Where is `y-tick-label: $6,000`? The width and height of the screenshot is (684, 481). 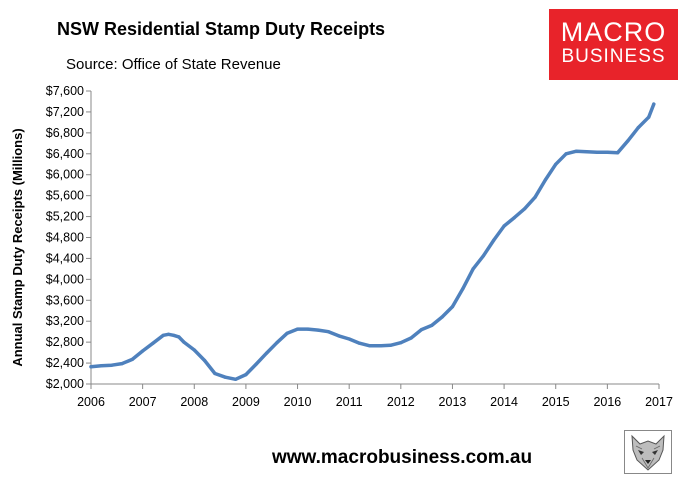
y-tick-label: $6,000 is located at coordinates (65, 175).